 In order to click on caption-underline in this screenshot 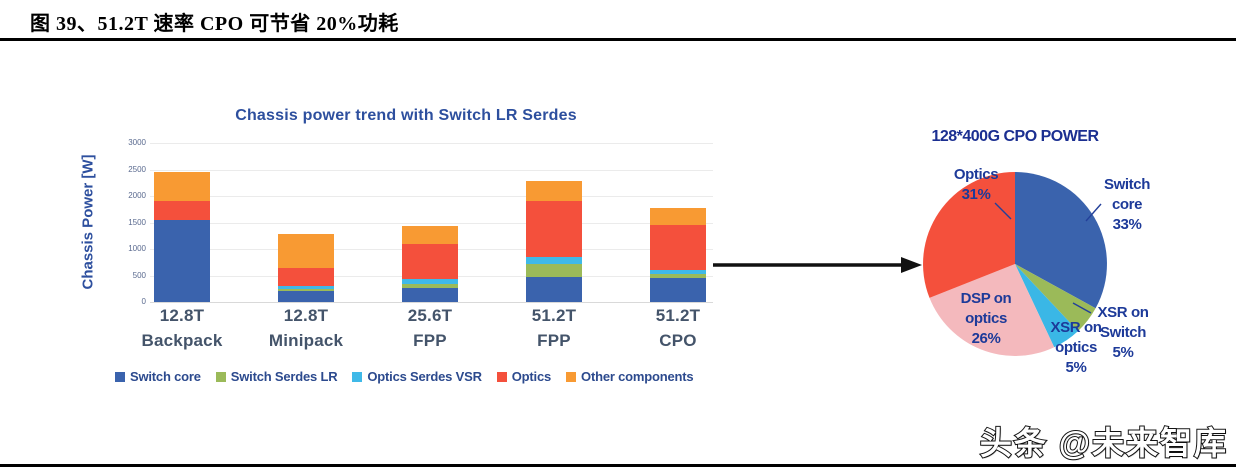, I will do `click(618, 39)`.